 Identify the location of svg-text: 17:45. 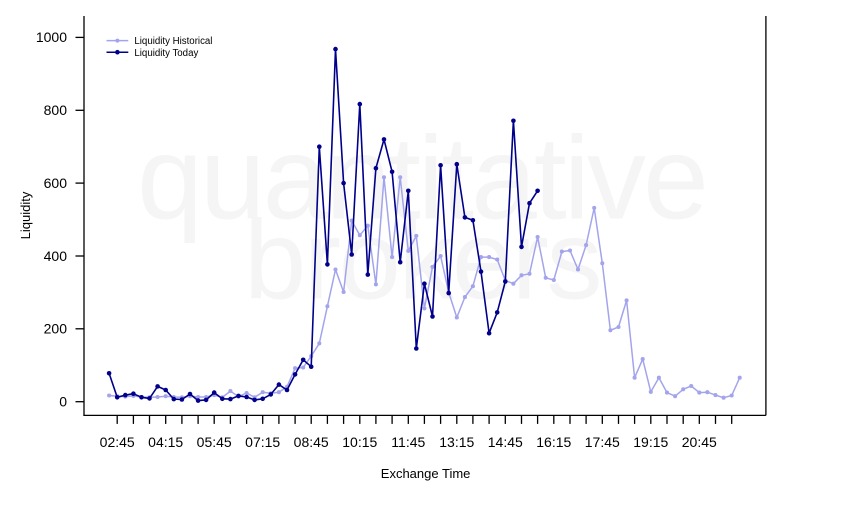
(602, 442).